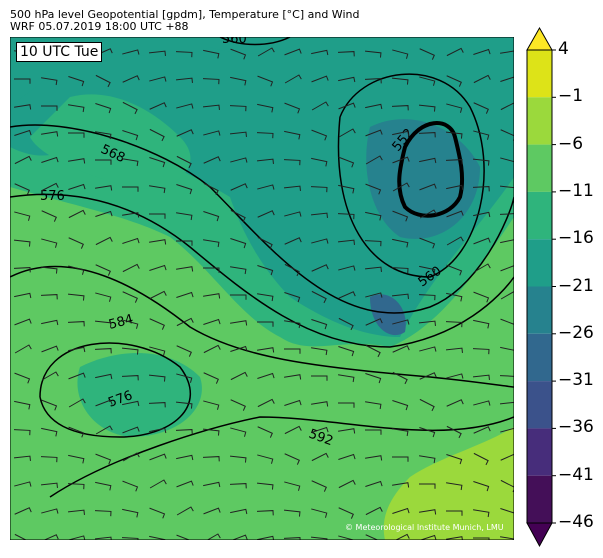 The image size is (603, 558). What do you see at coordinates (576, 190) in the screenshot?
I see `colorbar-tick-label: −11` at bounding box center [576, 190].